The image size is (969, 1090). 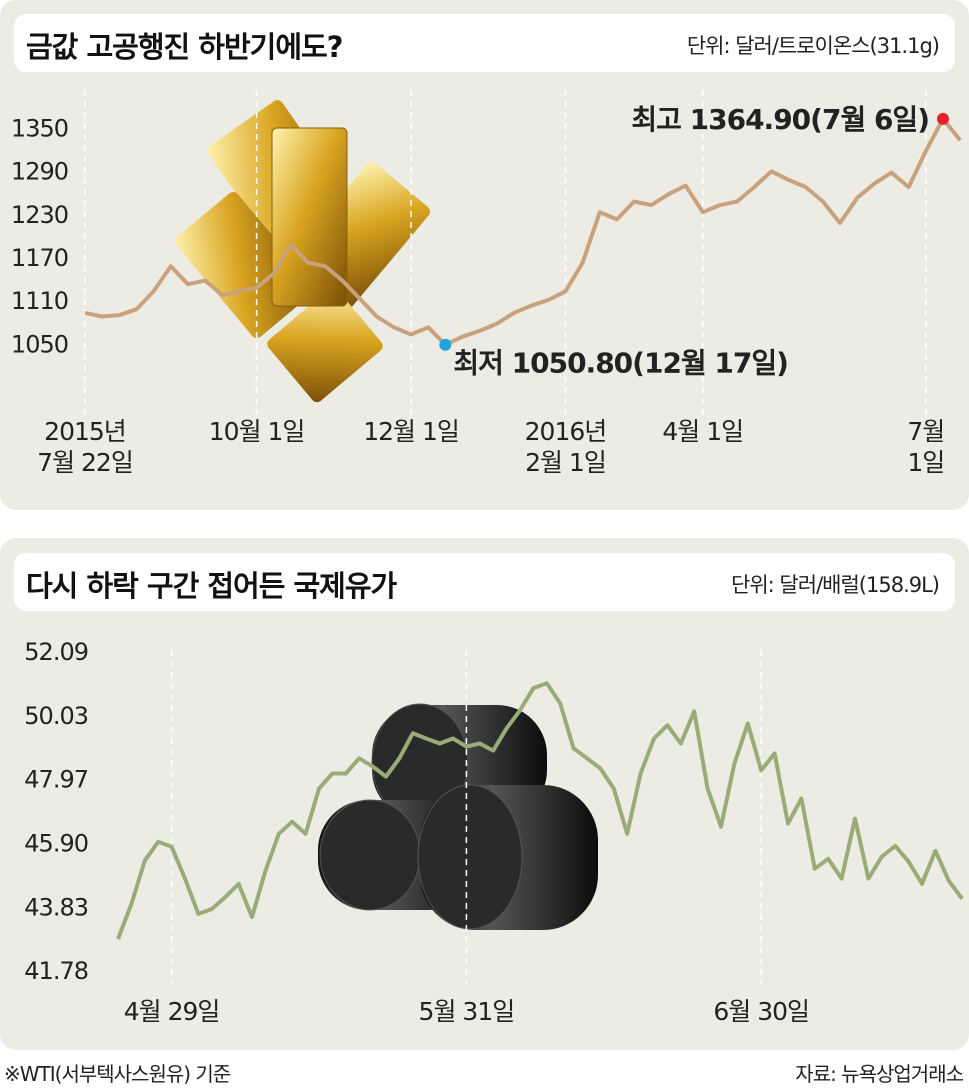 What do you see at coordinates (39, 301) in the screenshot?
I see `y-tick-label: 1110` at bounding box center [39, 301].